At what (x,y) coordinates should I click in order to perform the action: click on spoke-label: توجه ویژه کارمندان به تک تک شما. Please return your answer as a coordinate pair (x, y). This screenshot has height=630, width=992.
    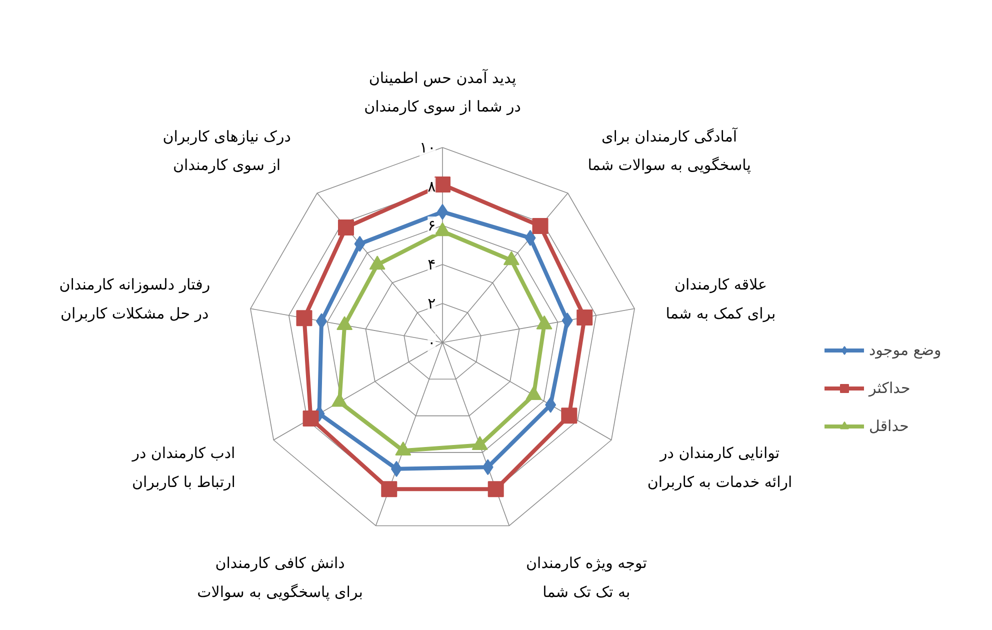
    Looking at the image, I should click on (586, 578).